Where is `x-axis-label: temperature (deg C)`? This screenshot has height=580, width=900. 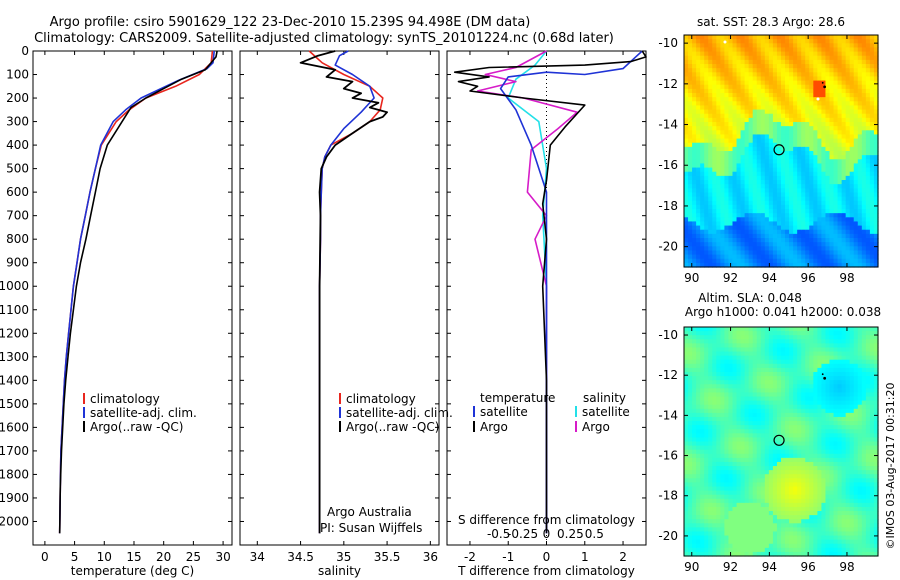
x-axis-label: temperature (deg C) is located at coordinates (132, 571).